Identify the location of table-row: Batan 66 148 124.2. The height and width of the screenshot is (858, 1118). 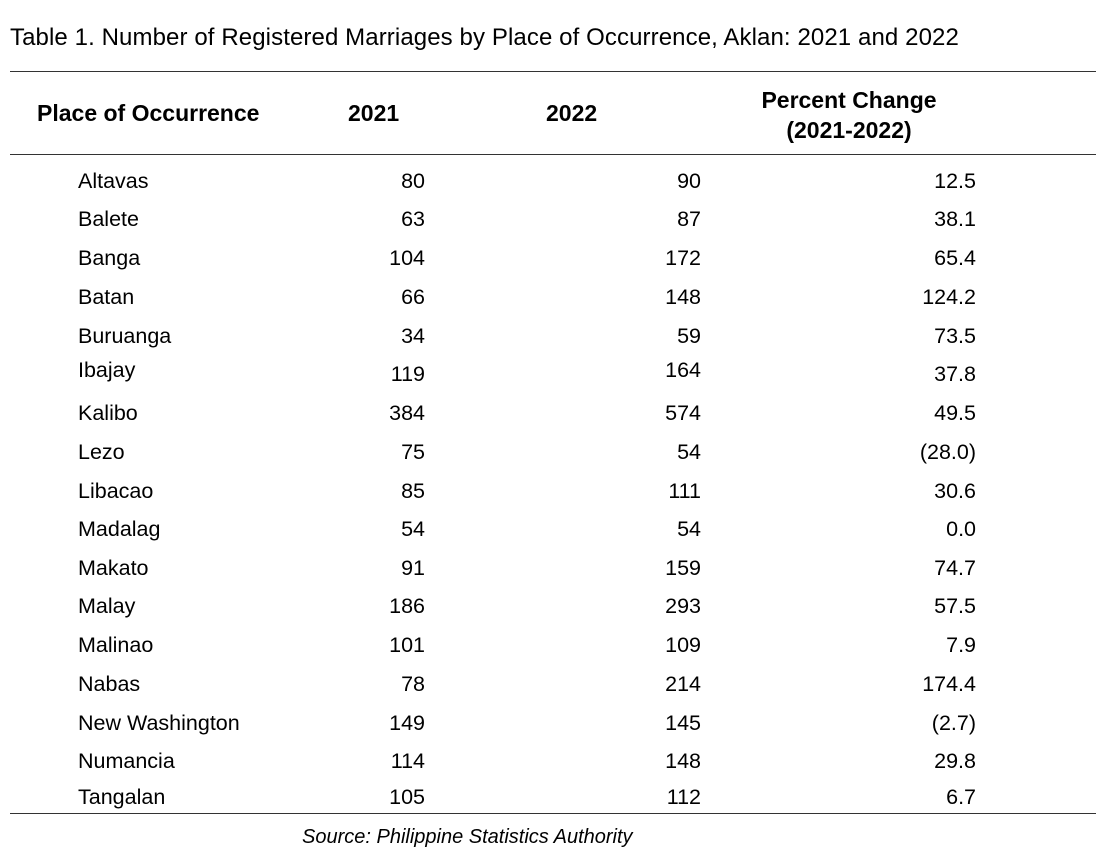
(559, 297).